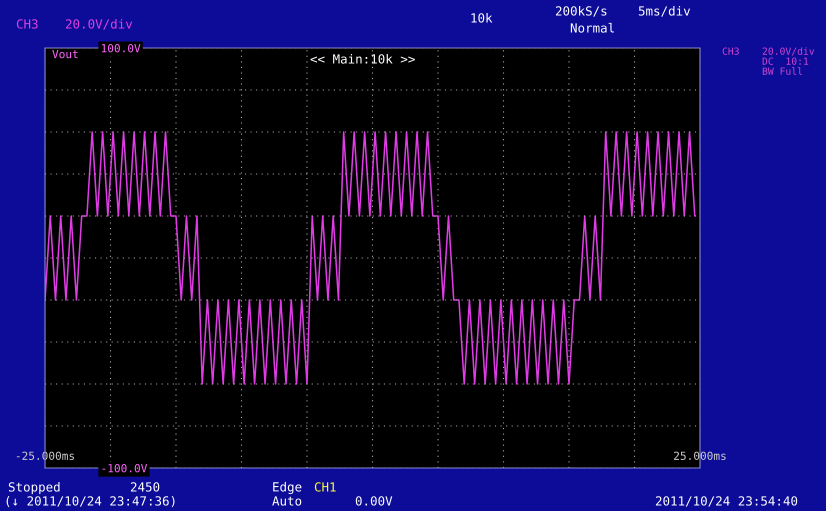 This screenshot has width=826, height=511. What do you see at coordinates (45, 456) in the screenshot?
I see `x-tick-label: -25.000ms` at bounding box center [45, 456].